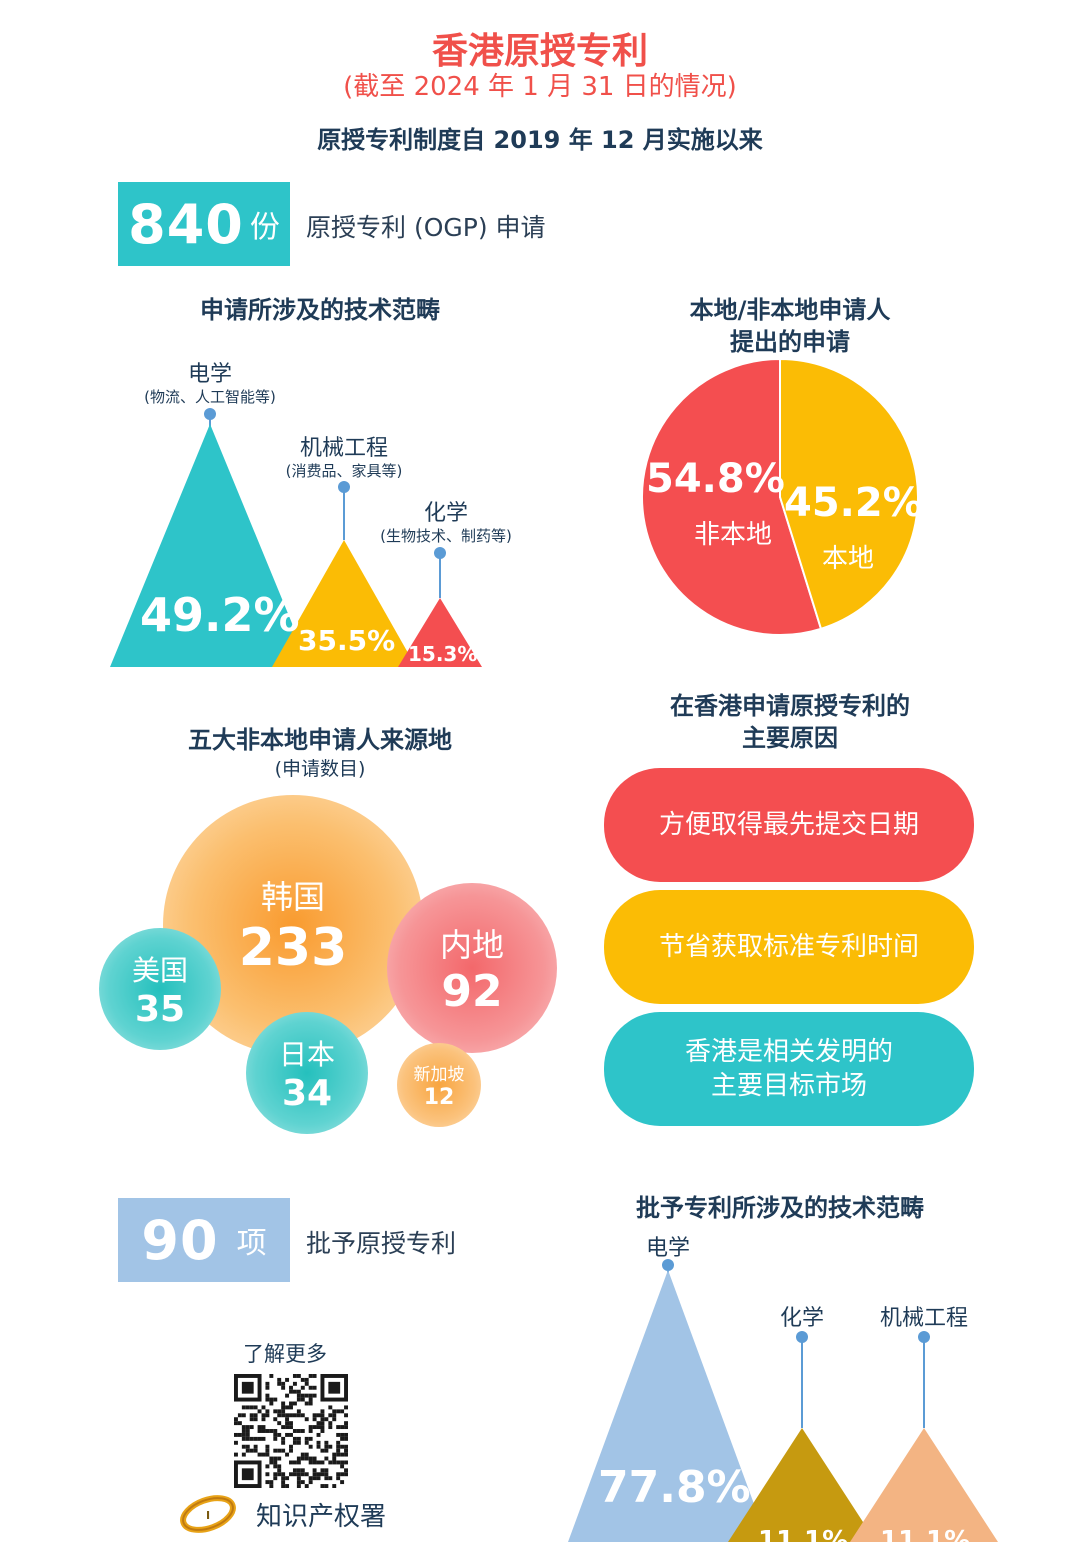 The height and width of the screenshot is (1559, 1080). I want to click on bubble-usa: 美国 35, so click(160, 989).